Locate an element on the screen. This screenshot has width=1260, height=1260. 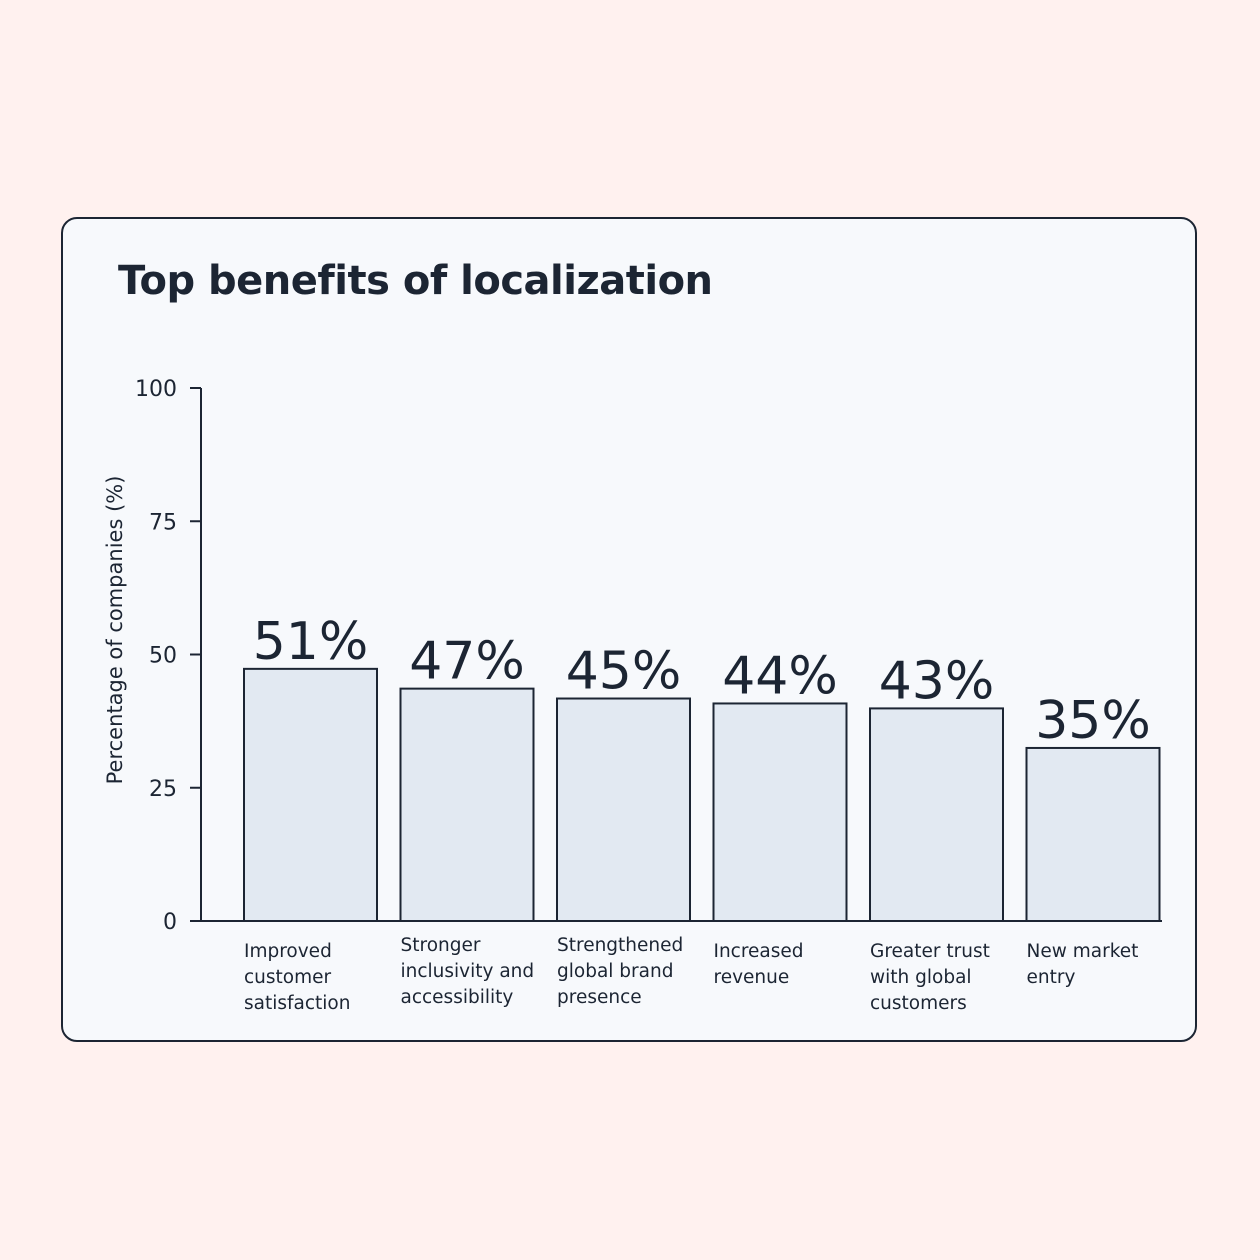
y-tick-label: 50 is located at coordinates (163, 656).